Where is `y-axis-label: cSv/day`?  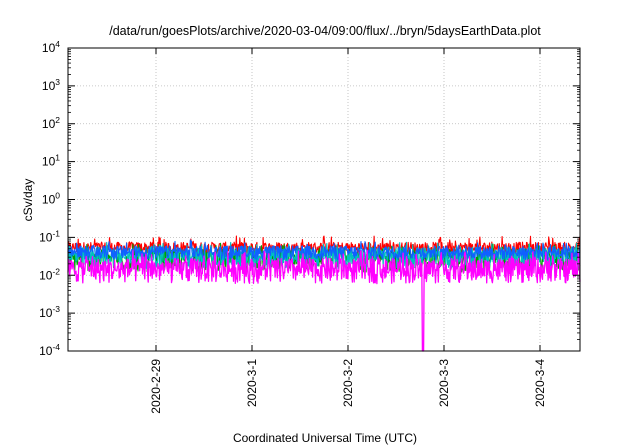 y-axis-label: cSv/day is located at coordinates (28, 200).